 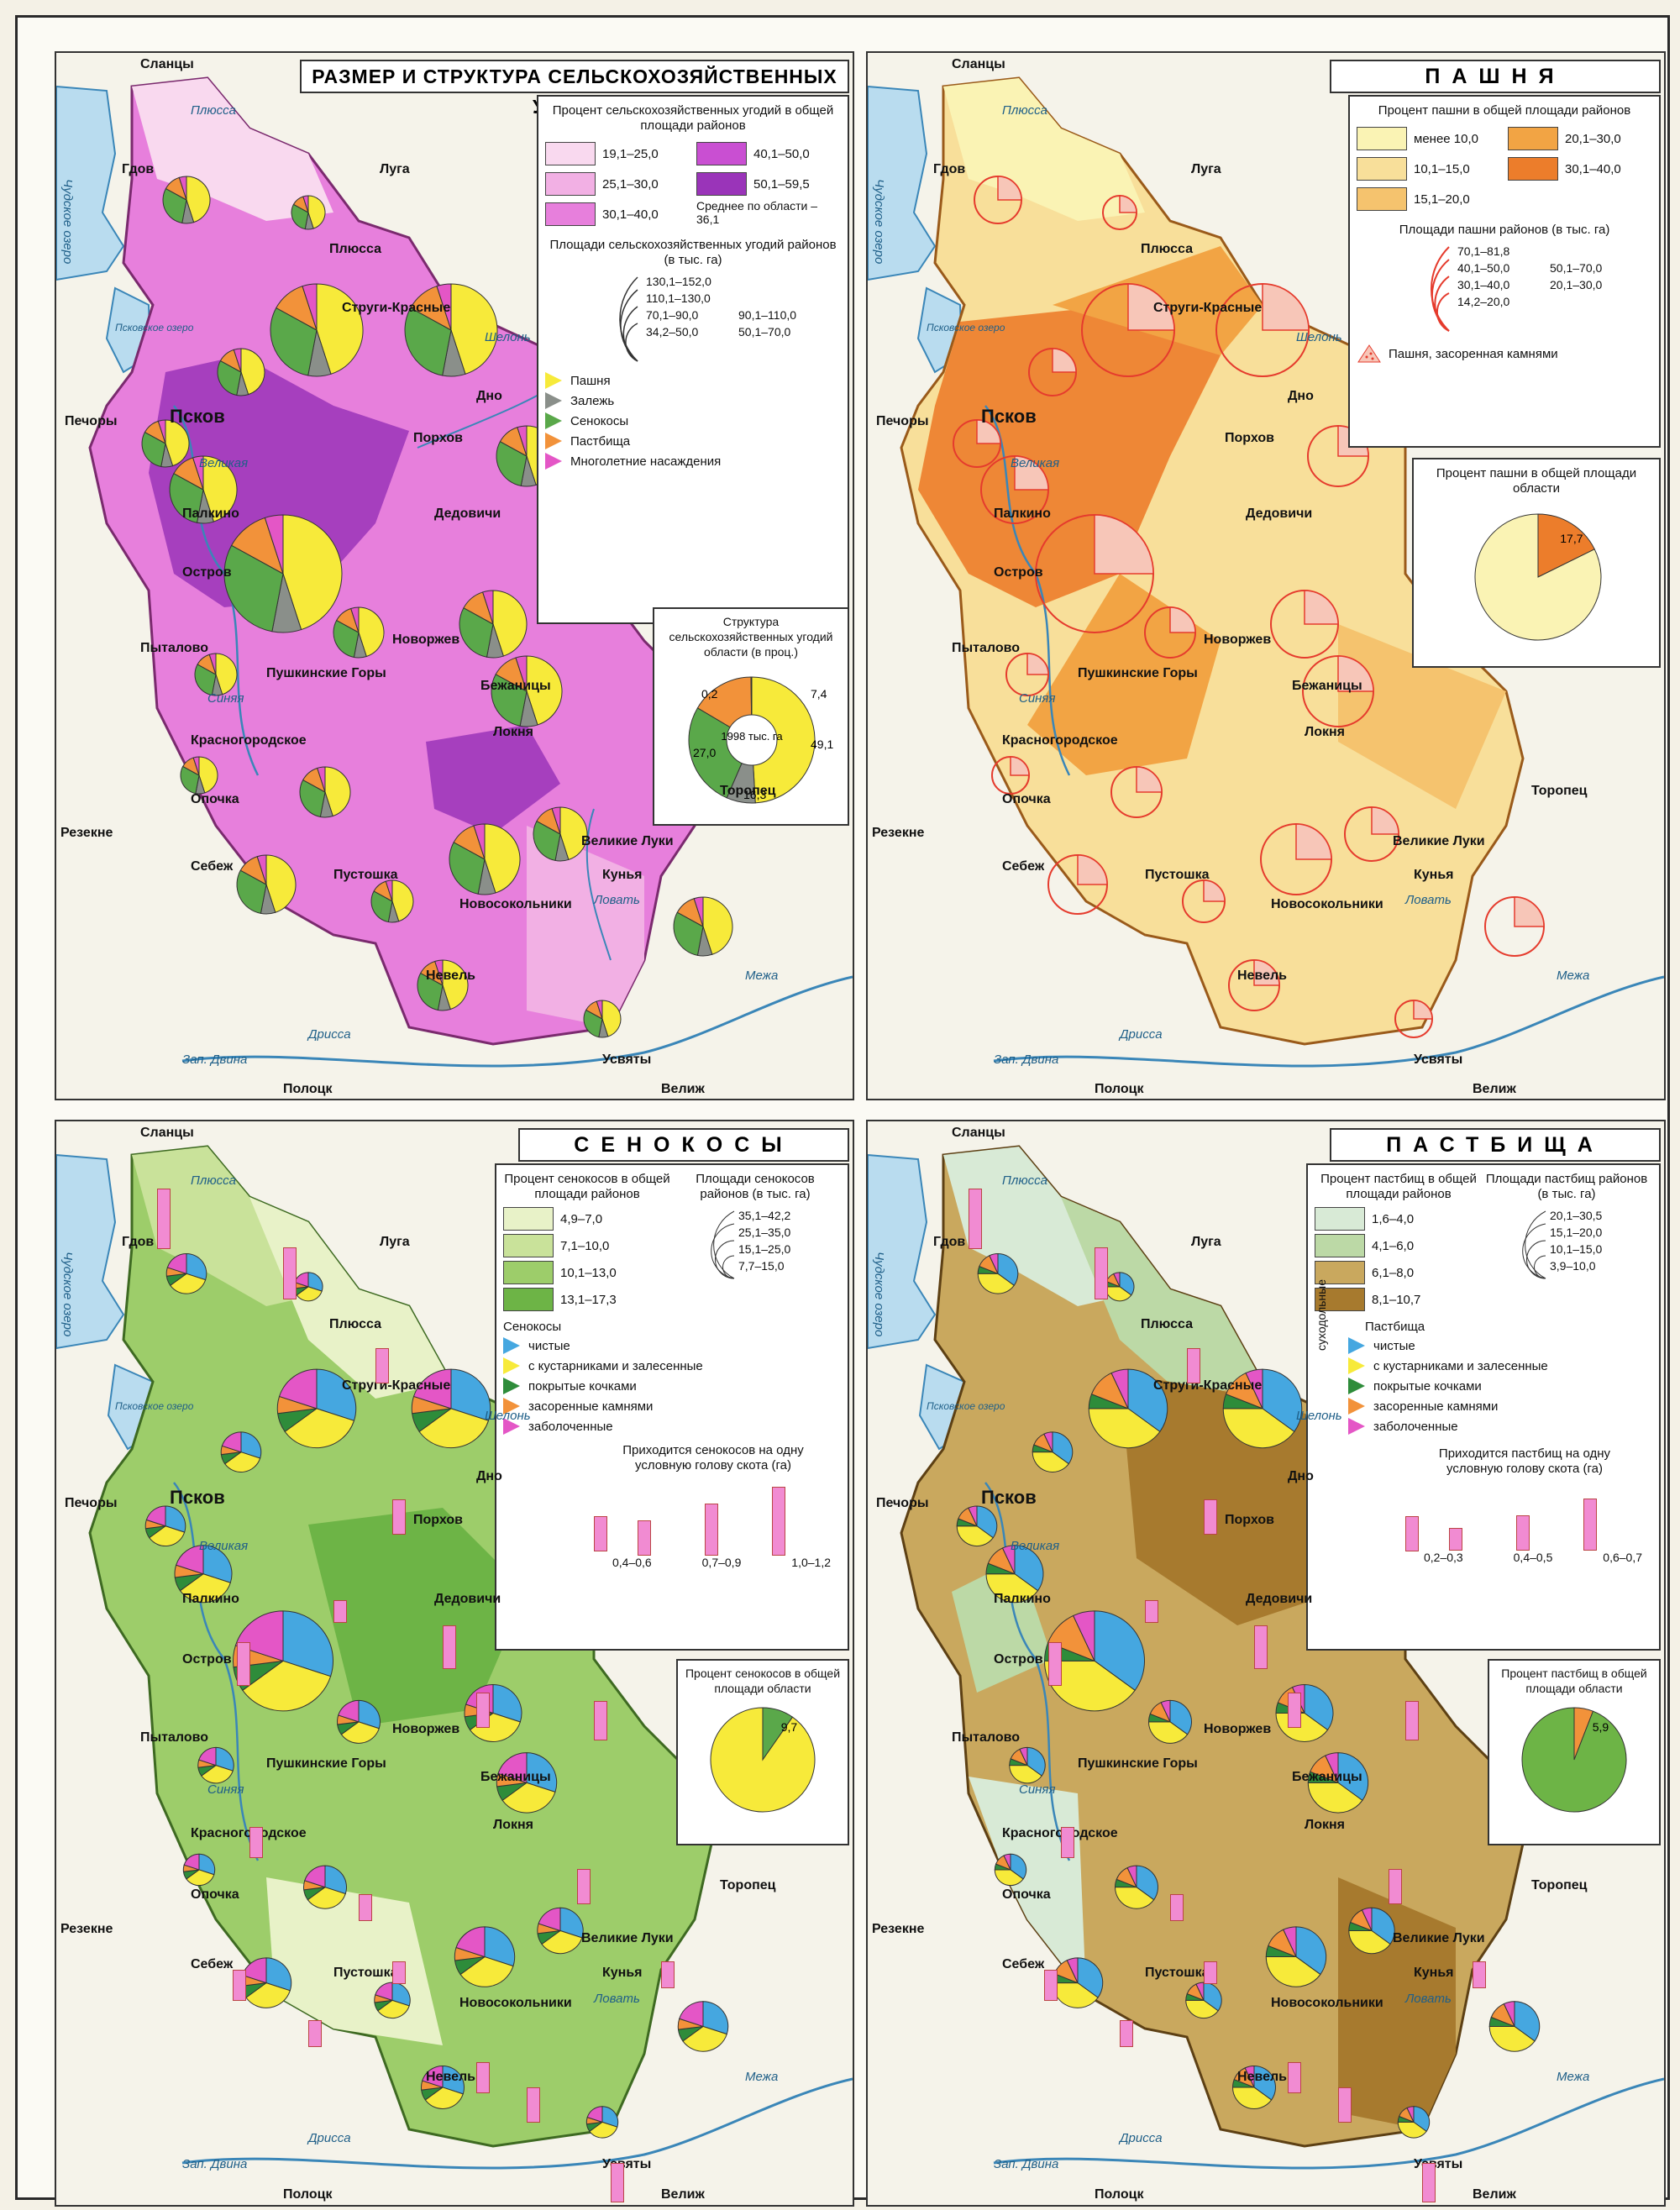 I want to click on place-label-rezekne: Резекне, so click(x=86, y=833).